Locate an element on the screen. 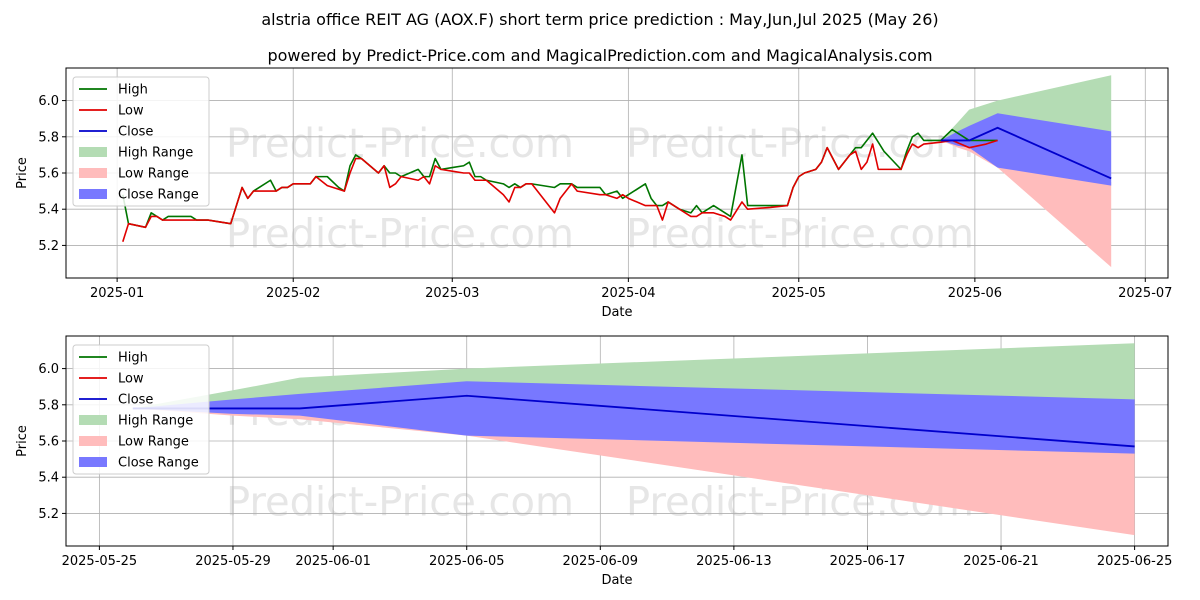  x-tick-label: 2025-06-05 is located at coordinates (467, 561).